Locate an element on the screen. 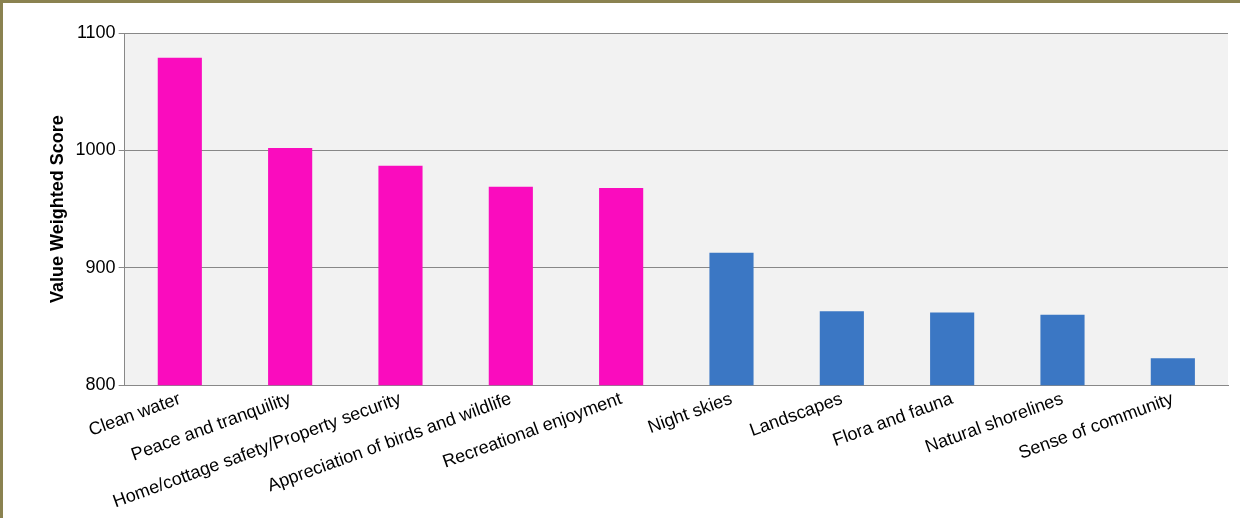  y-tick-label: 1000 is located at coordinates (95, 149).